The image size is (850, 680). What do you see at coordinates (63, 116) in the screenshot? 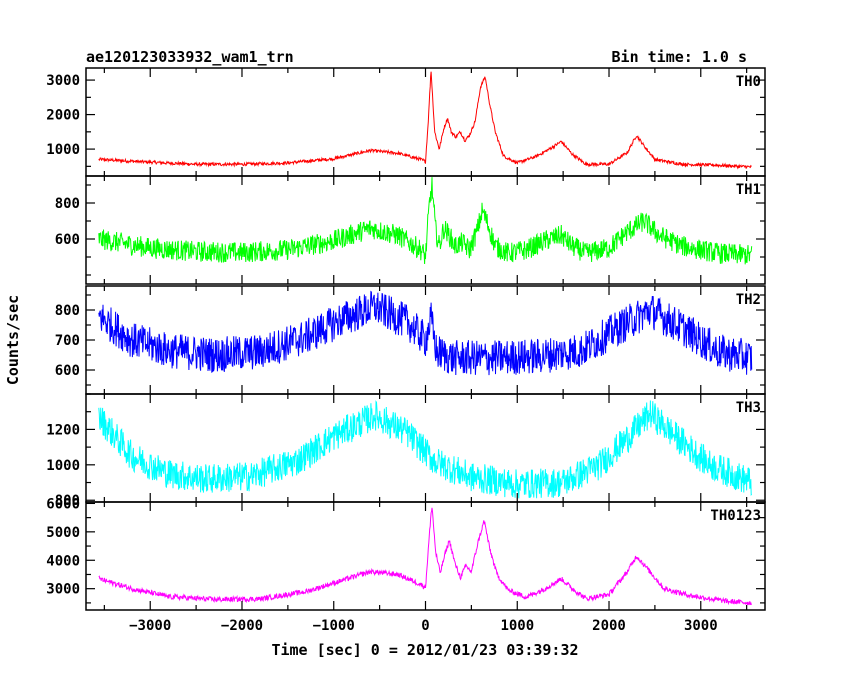
I see `y-tick-label: 2000` at bounding box center [63, 116].